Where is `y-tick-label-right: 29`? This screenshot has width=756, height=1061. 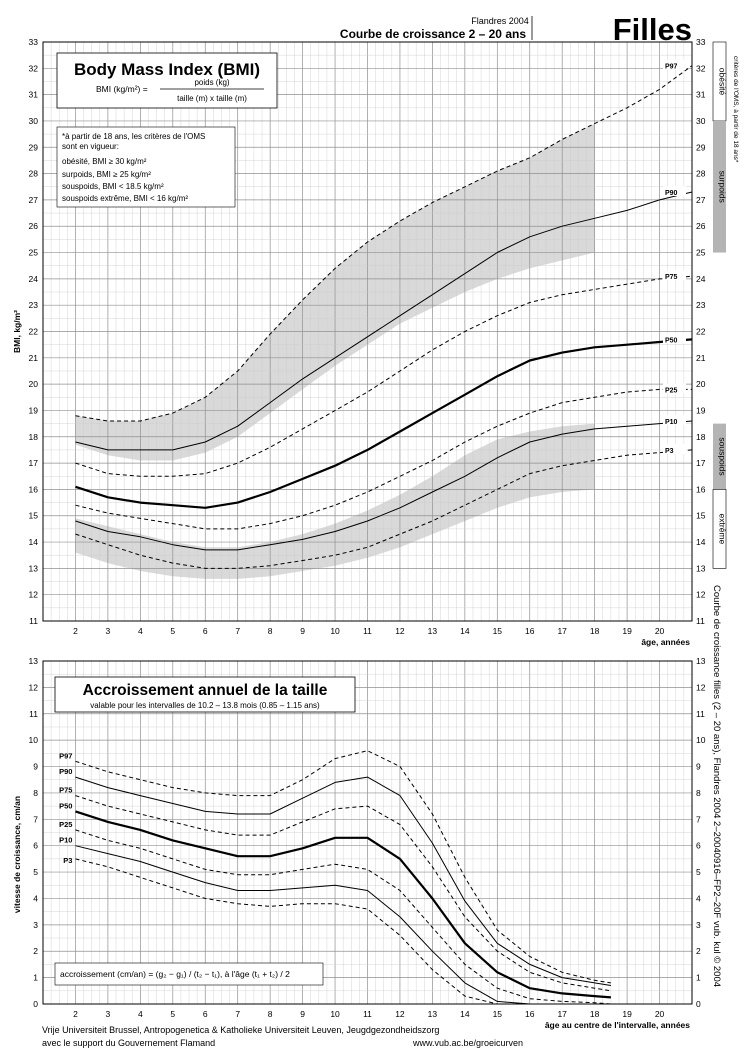
y-tick-label-right: 29 is located at coordinates (701, 147).